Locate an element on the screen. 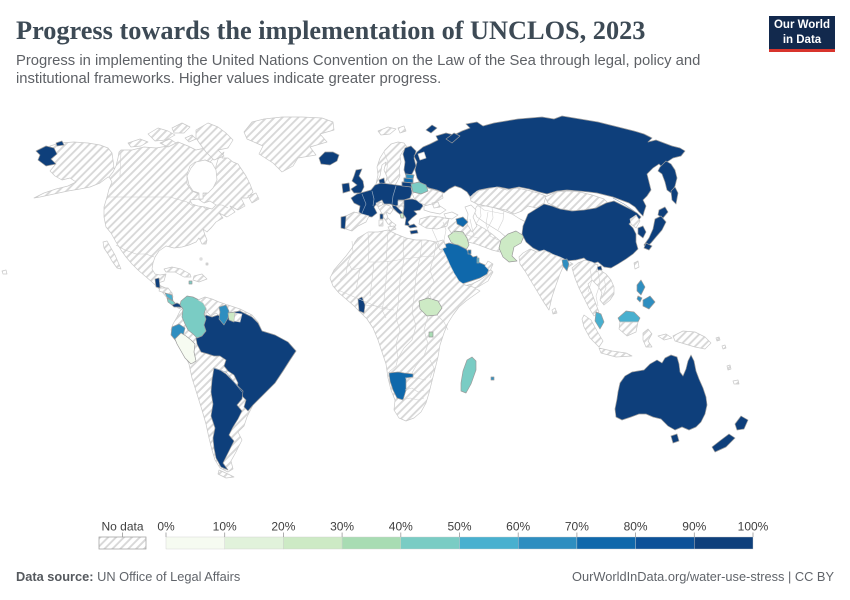 Image resolution: width=850 pixels, height=600 pixels. svg-text: 100% is located at coordinates (753, 527).